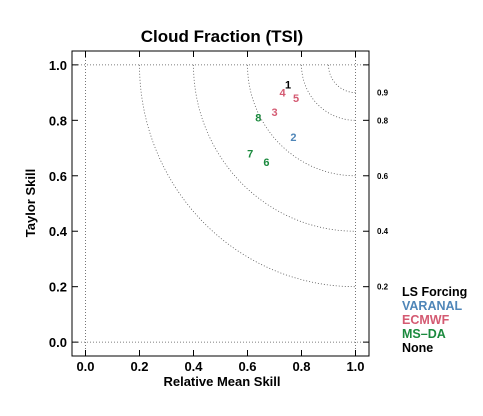 Image resolution: width=483 pixels, height=416 pixels. What do you see at coordinates (342, 78) in the screenshot?
I see `contour-0.9` at bounding box center [342, 78].